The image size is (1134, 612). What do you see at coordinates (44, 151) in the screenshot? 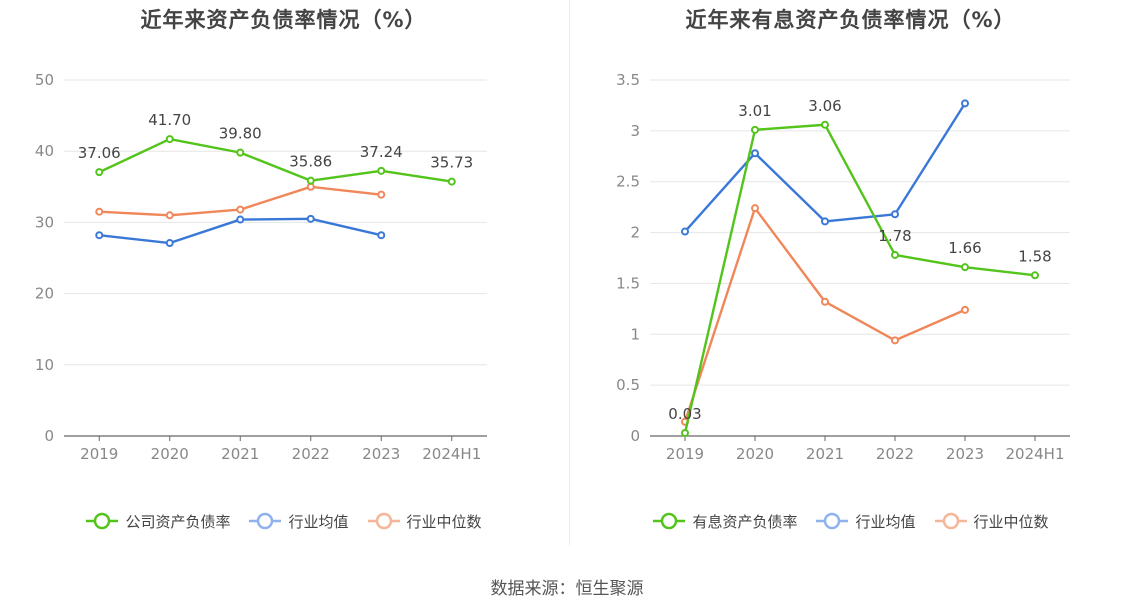
I see `y-tick-label: 40` at bounding box center [44, 151].